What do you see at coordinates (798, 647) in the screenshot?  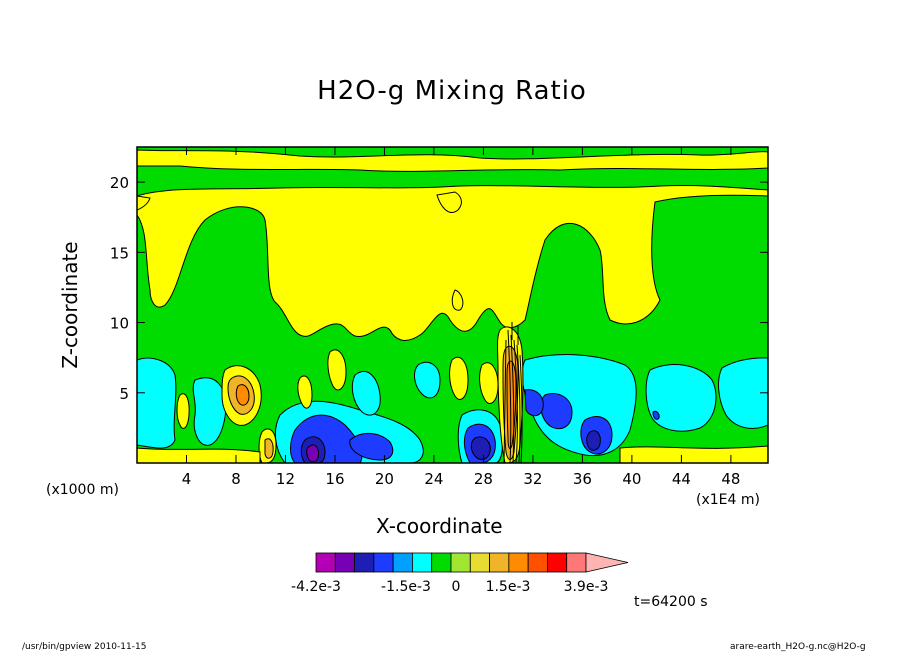 I see `footer-right-text: arare-earth_H2O-g.nc@H2O-g` at bounding box center [798, 647].